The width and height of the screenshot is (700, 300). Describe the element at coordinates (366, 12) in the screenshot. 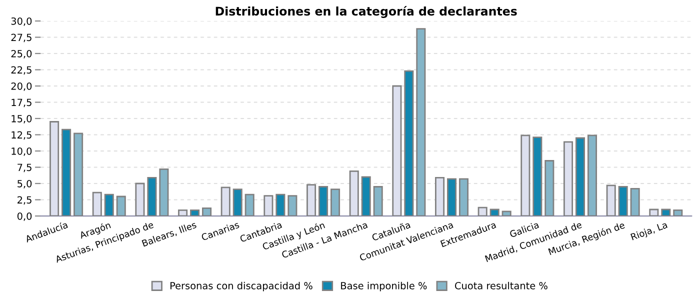

I see `chart-title: Distribuciones en la categoría de declarantes` at that location.